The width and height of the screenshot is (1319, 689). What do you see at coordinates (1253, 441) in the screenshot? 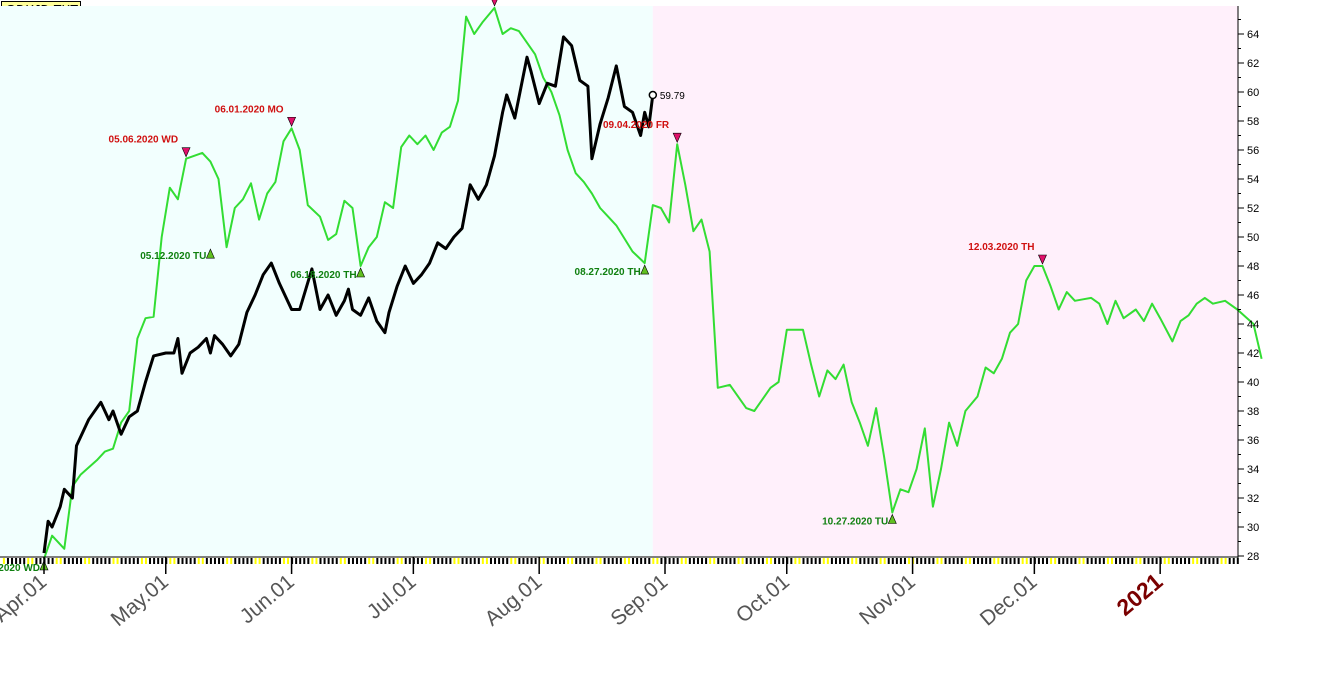
I see `y-tick-label: 36` at bounding box center [1253, 441].